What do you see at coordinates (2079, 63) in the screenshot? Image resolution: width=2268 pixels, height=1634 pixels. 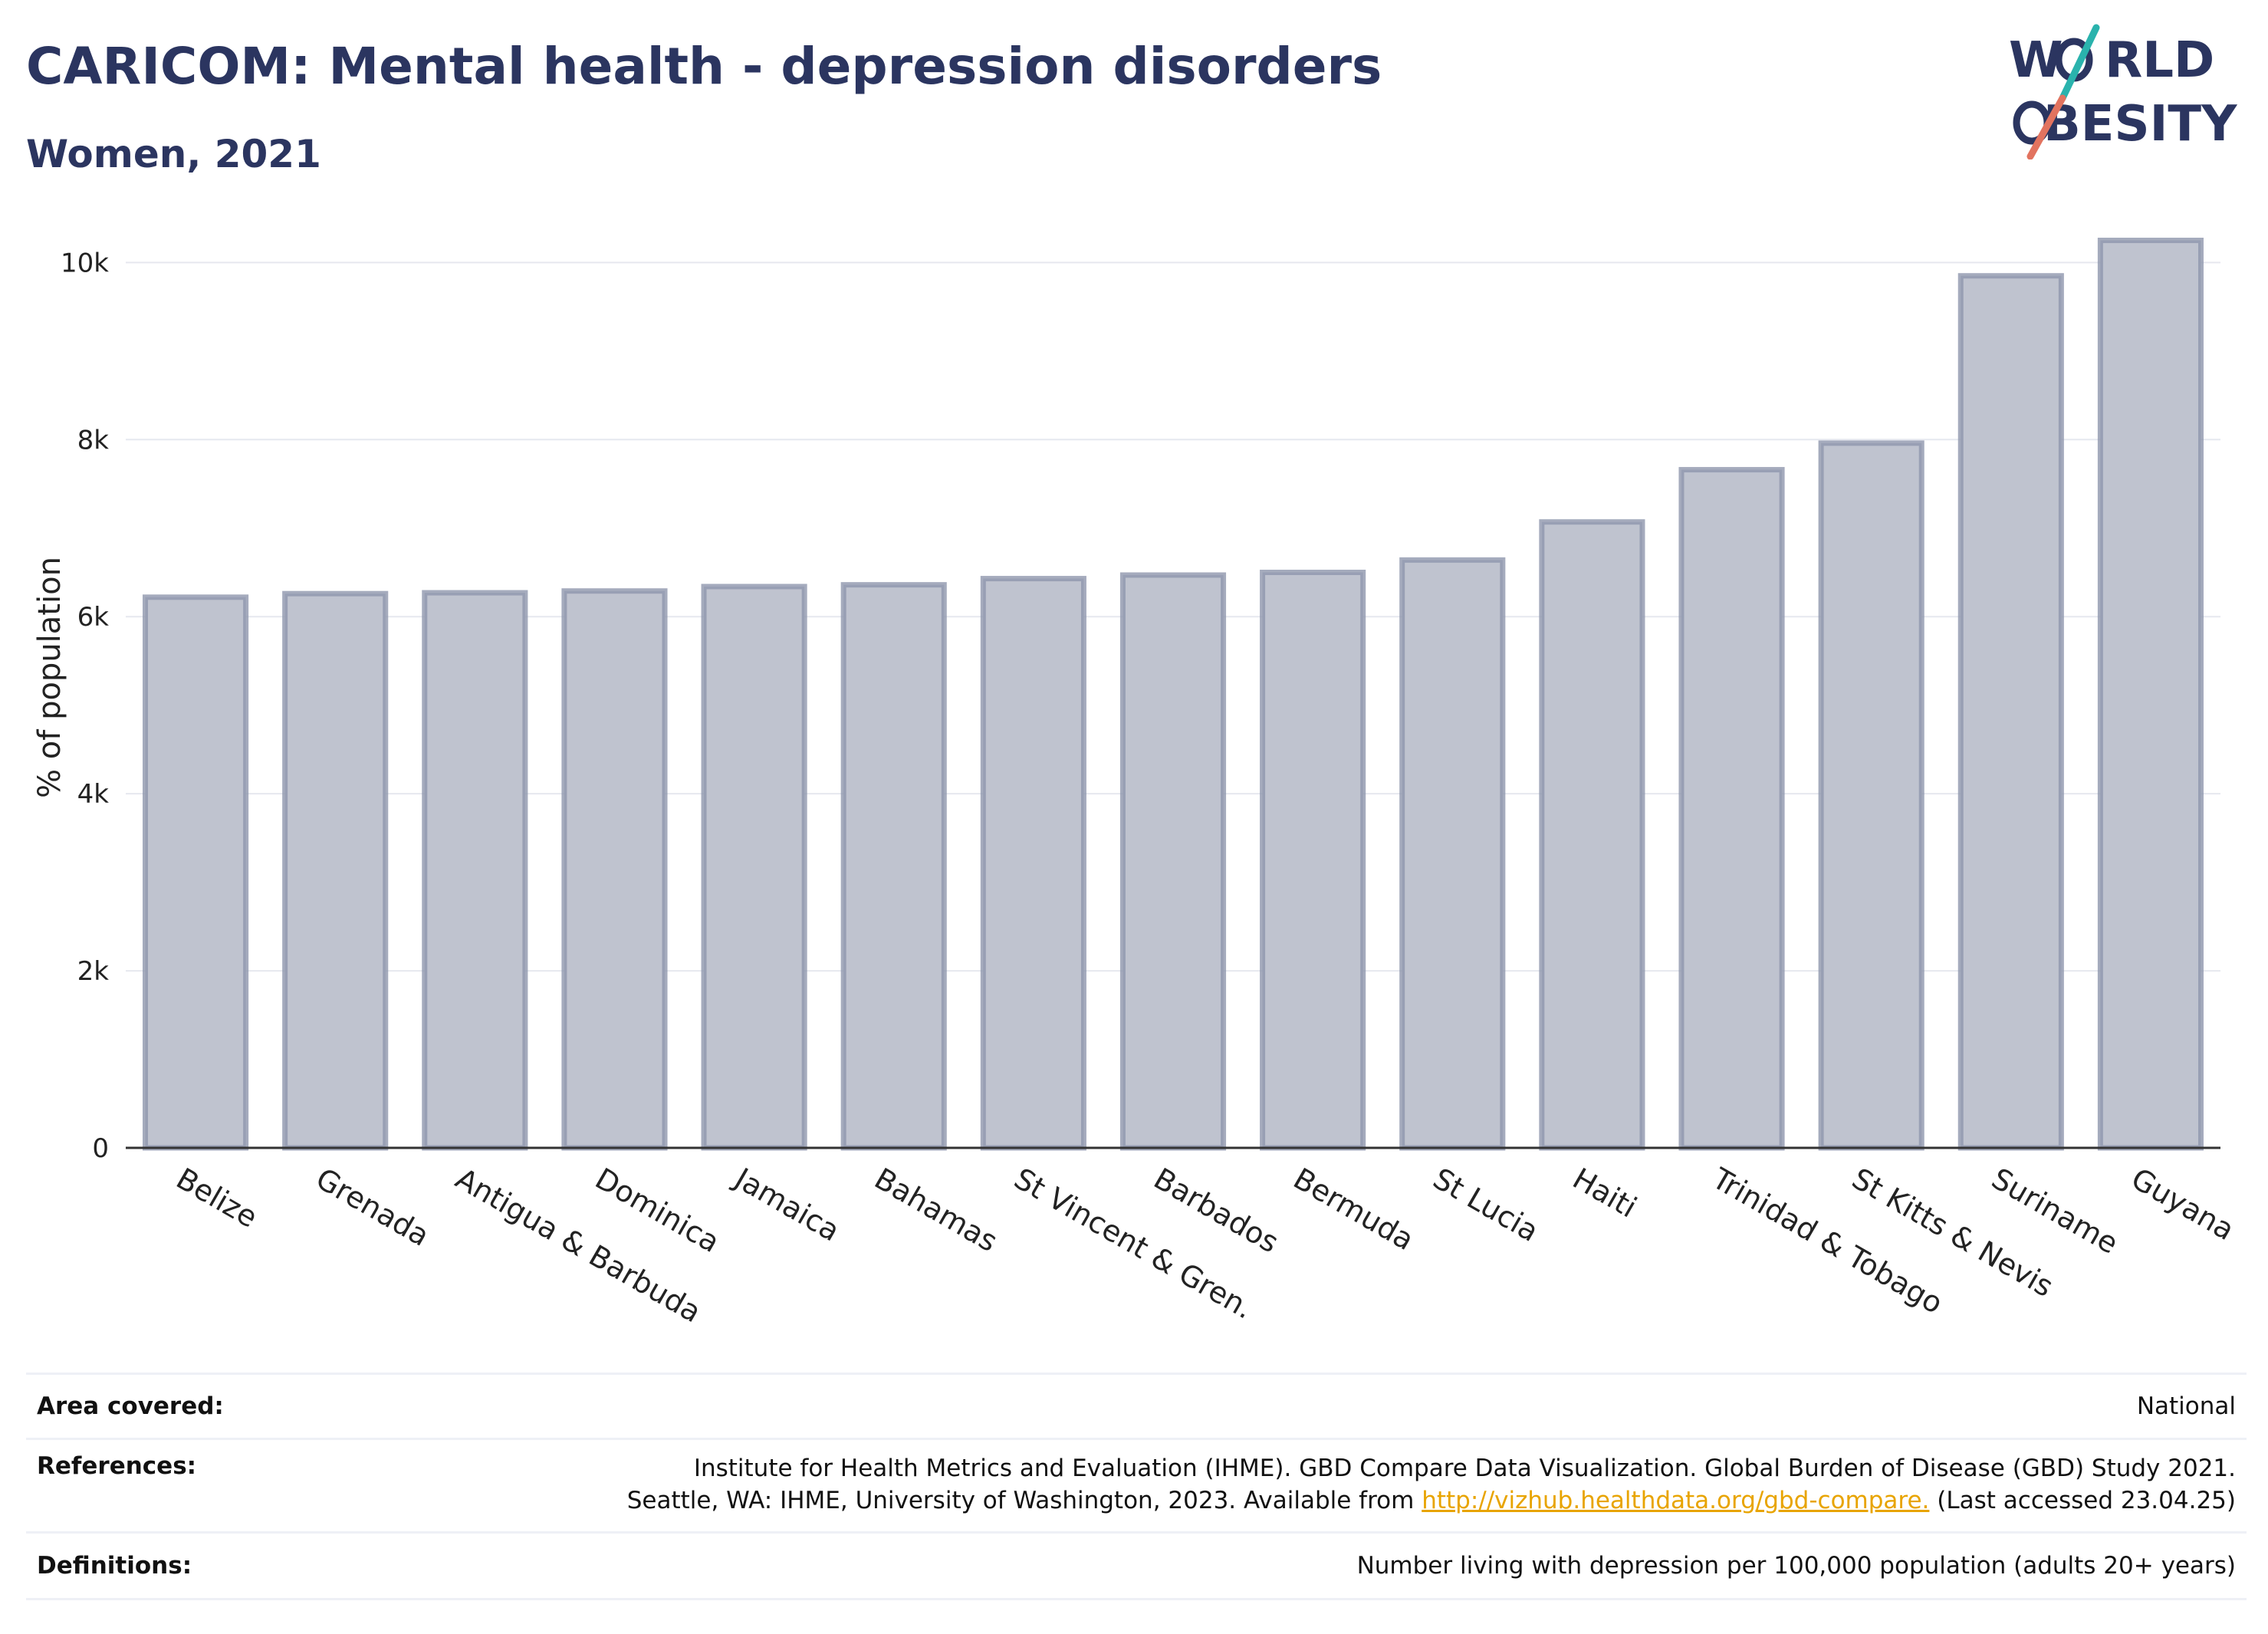 I see `logo-slash-teal` at bounding box center [2079, 63].